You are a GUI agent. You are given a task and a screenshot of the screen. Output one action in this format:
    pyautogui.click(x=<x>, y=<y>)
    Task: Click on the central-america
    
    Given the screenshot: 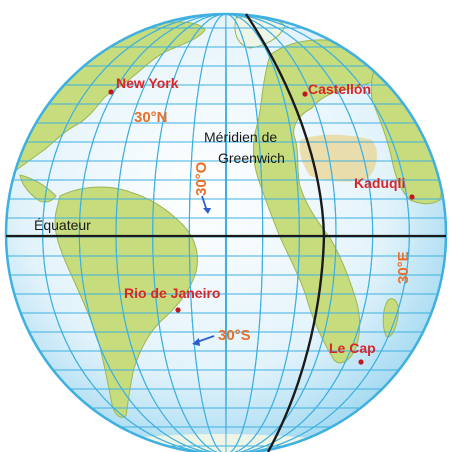 What is the action you would take?
    pyautogui.click(x=38, y=188)
    